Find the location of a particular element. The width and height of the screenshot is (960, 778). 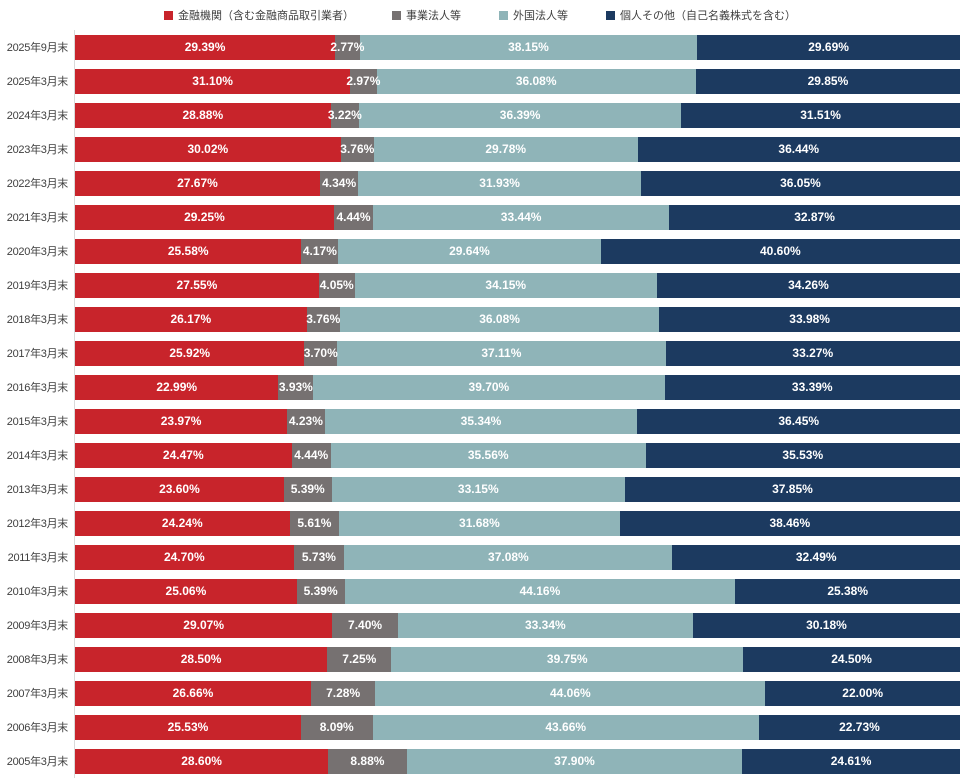

category-label: 2008年3月末 is located at coordinates (37, 660).